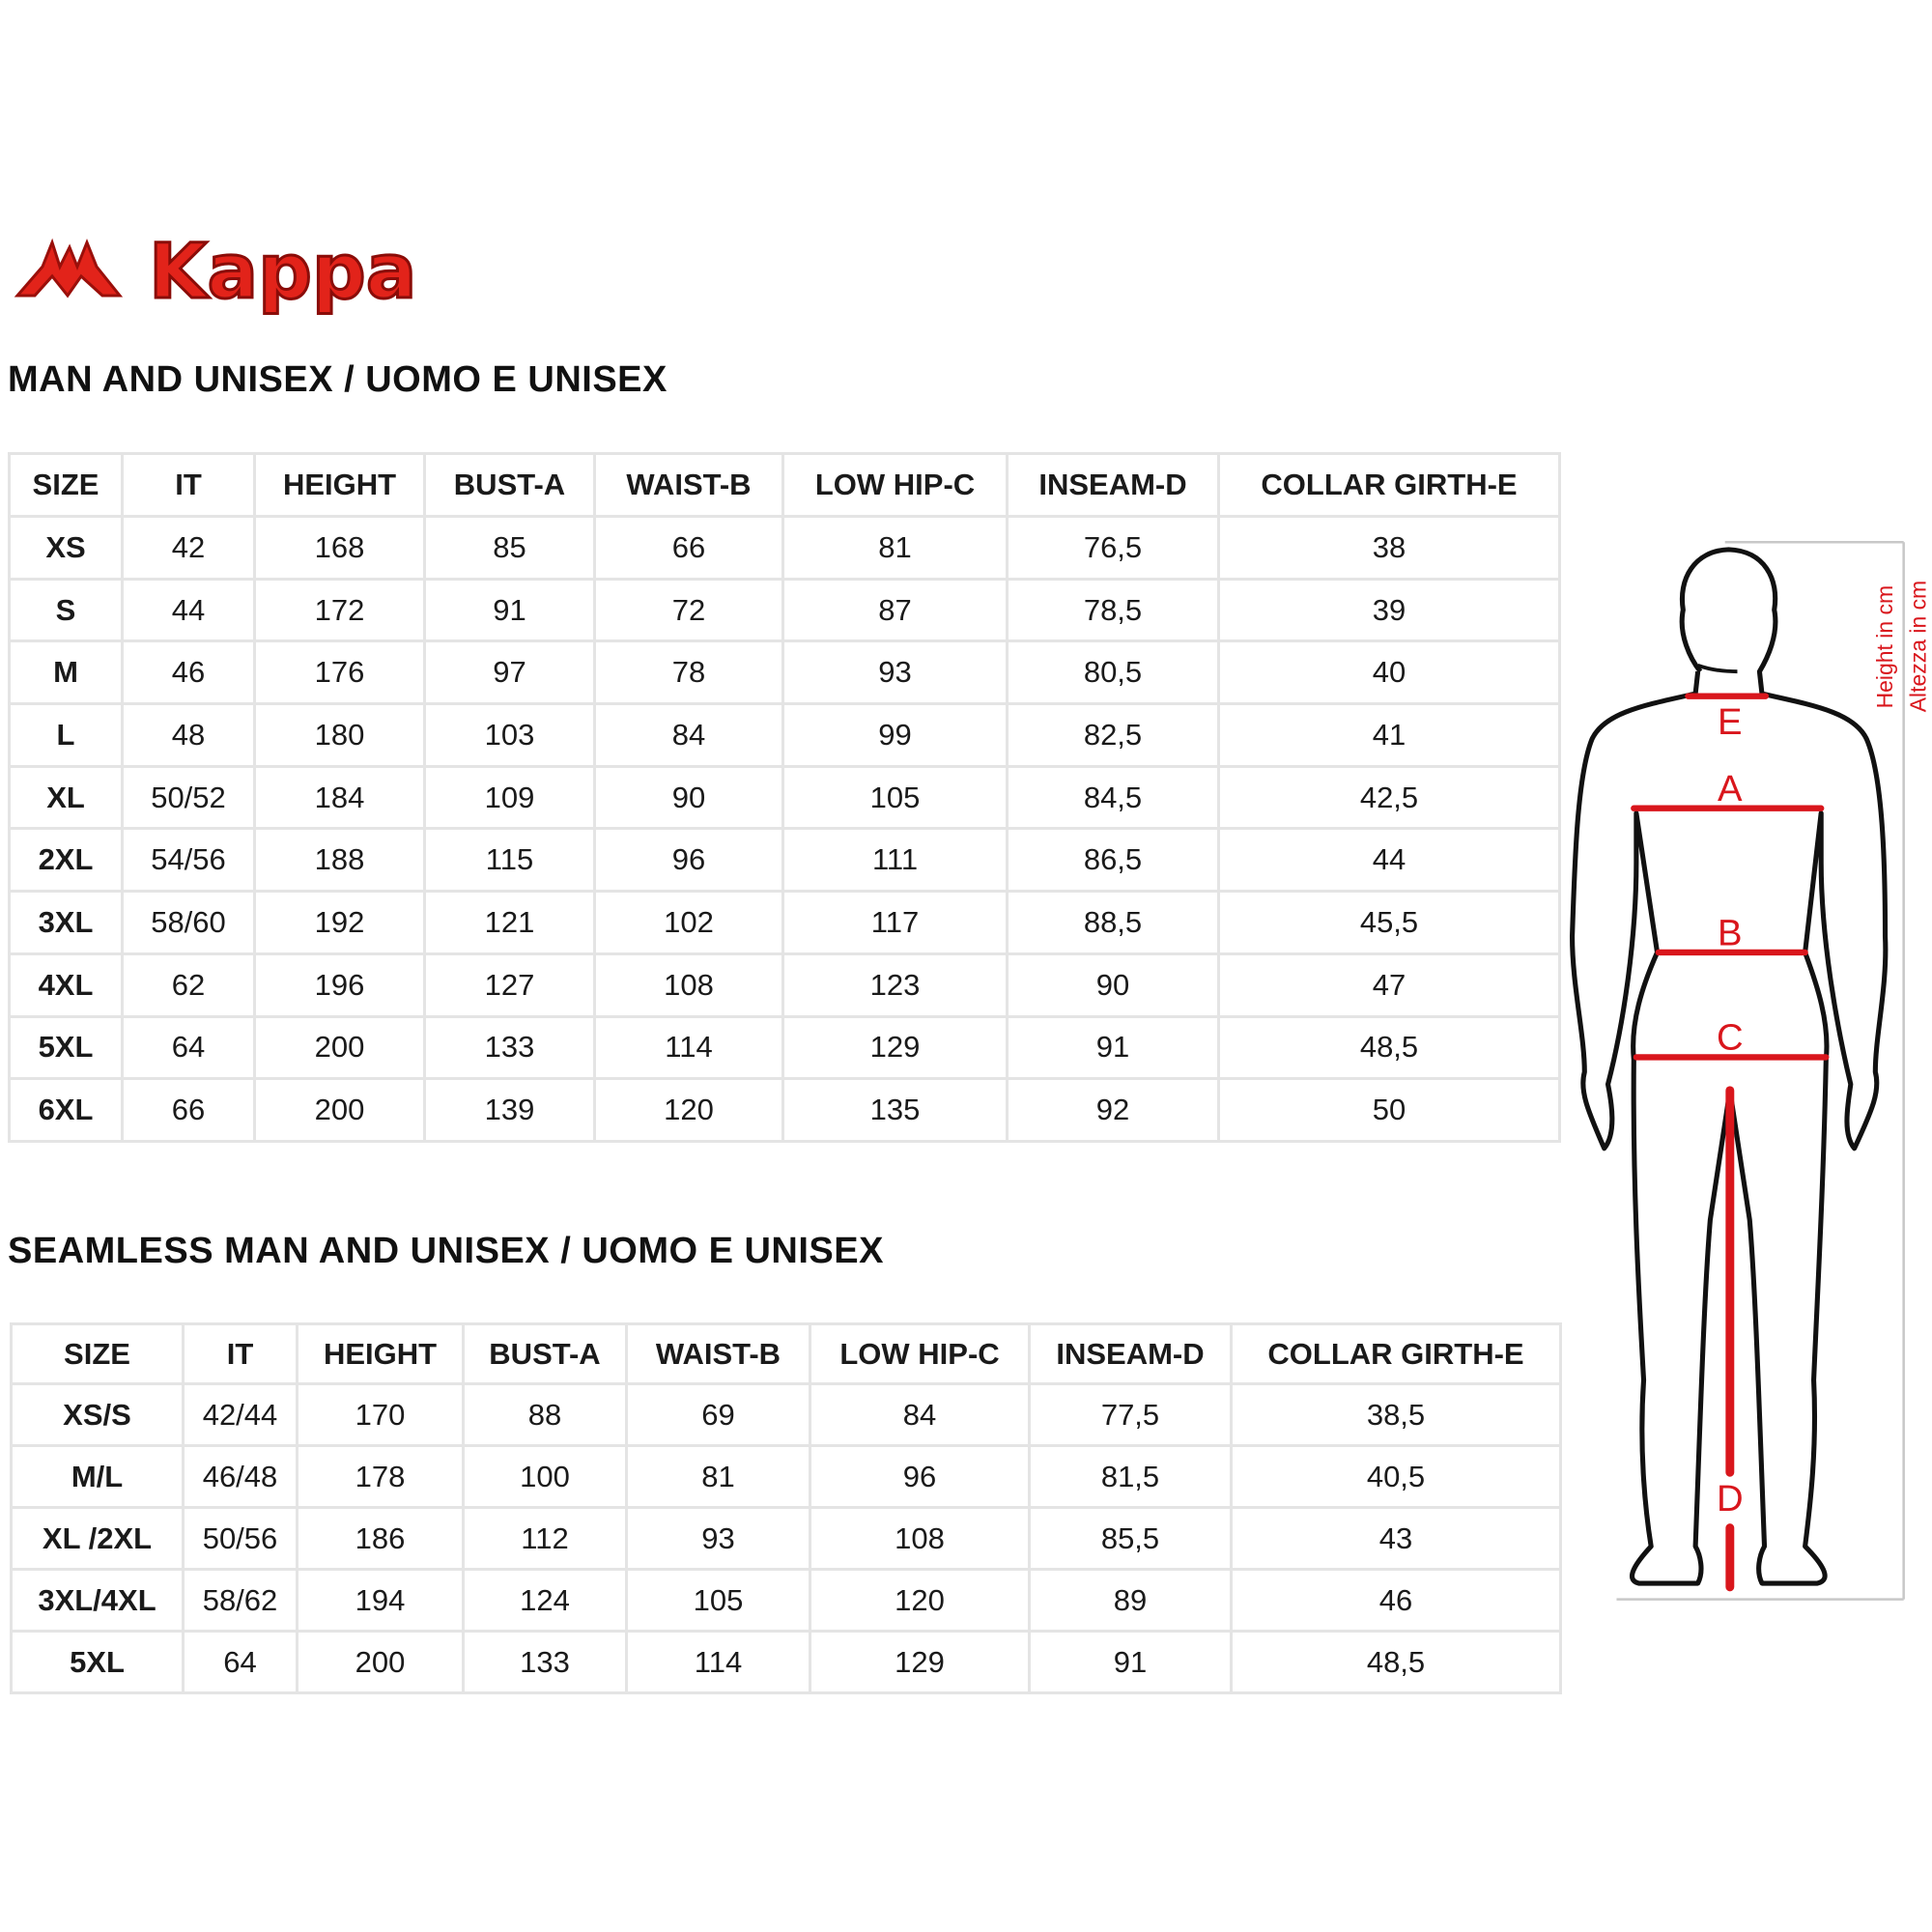 Image resolution: width=1932 pixels, height=1932 pixels. Describe the element at coordinates (545, 1538) in the screenshot. I see `value-cell: 112` at that location.